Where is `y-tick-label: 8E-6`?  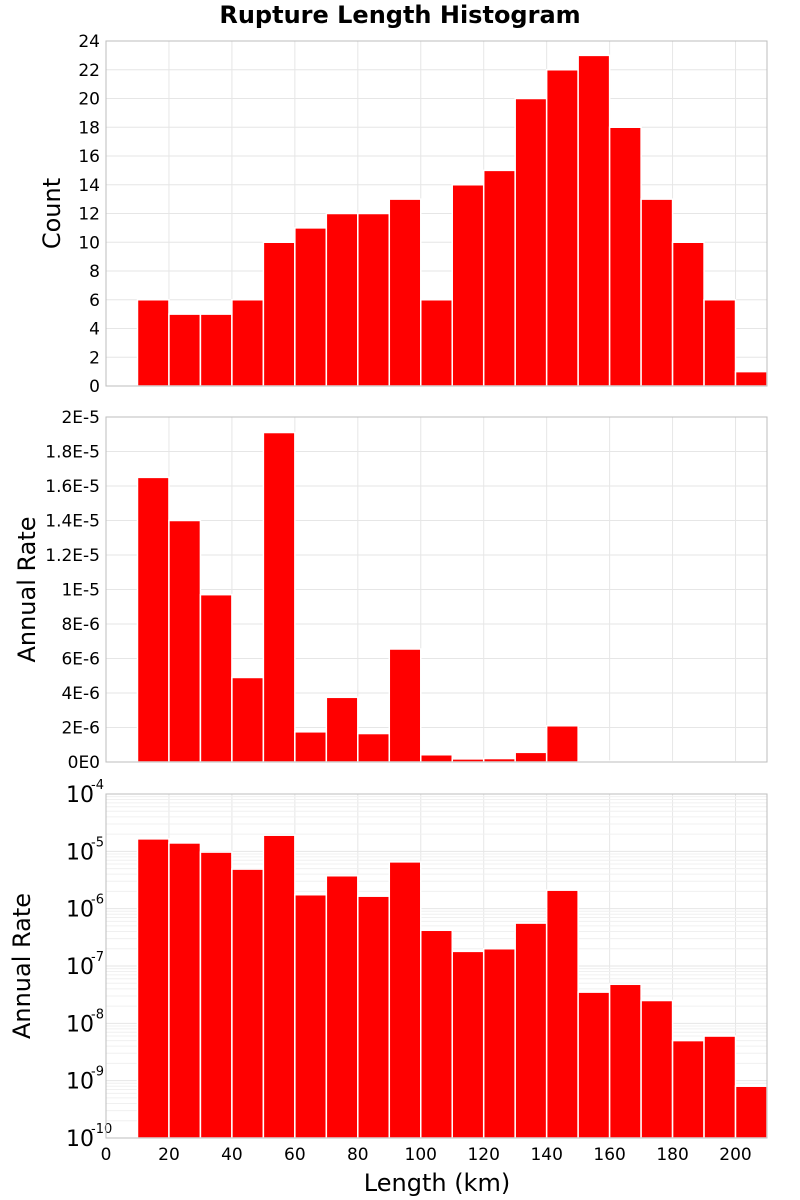
y-tick-label: 8E-6 is located at coordinates (80, 625).